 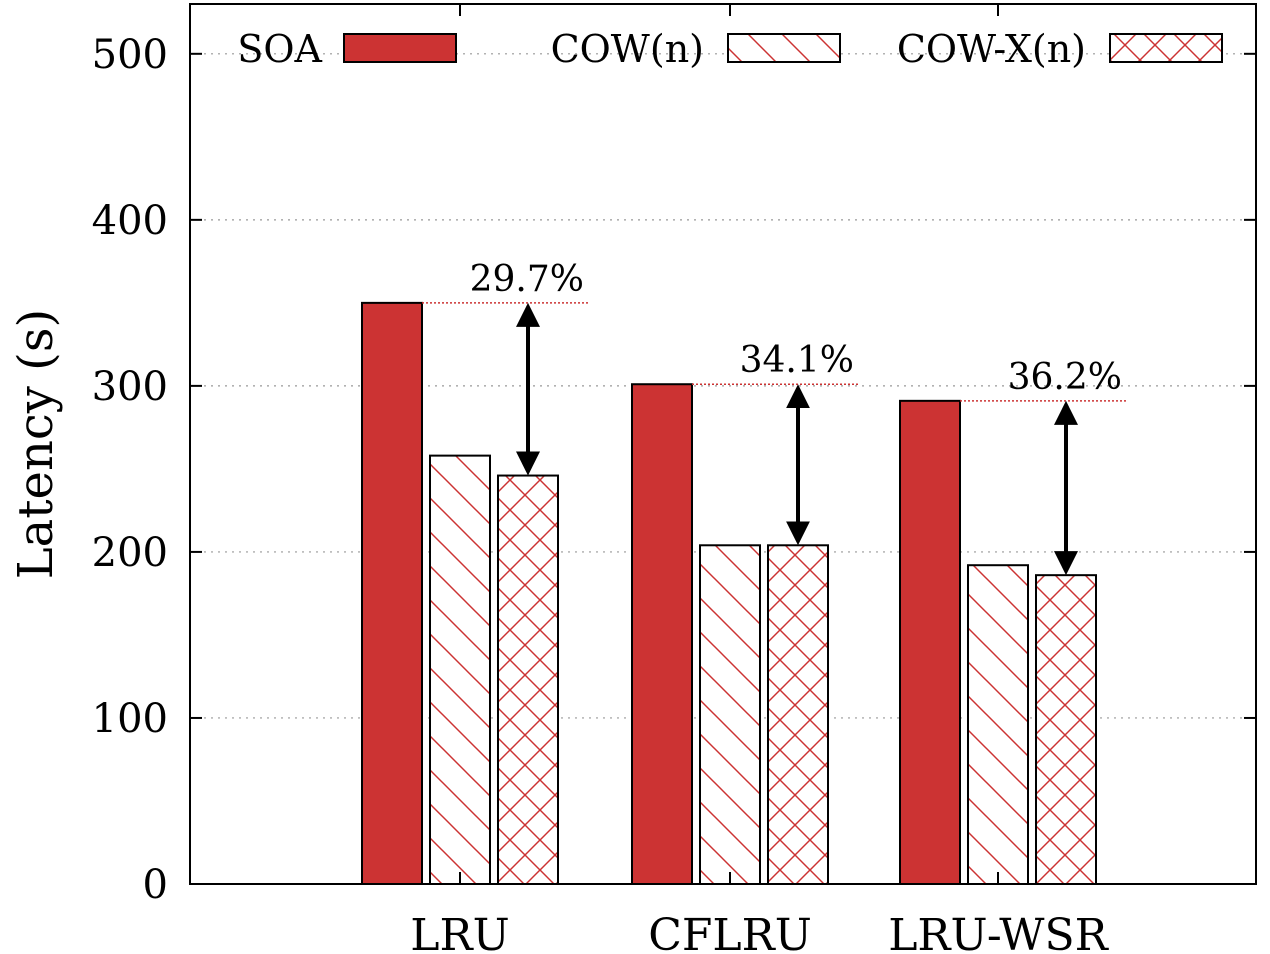 I want to click on legend-label: COW(n), so click(x=627, y=49).